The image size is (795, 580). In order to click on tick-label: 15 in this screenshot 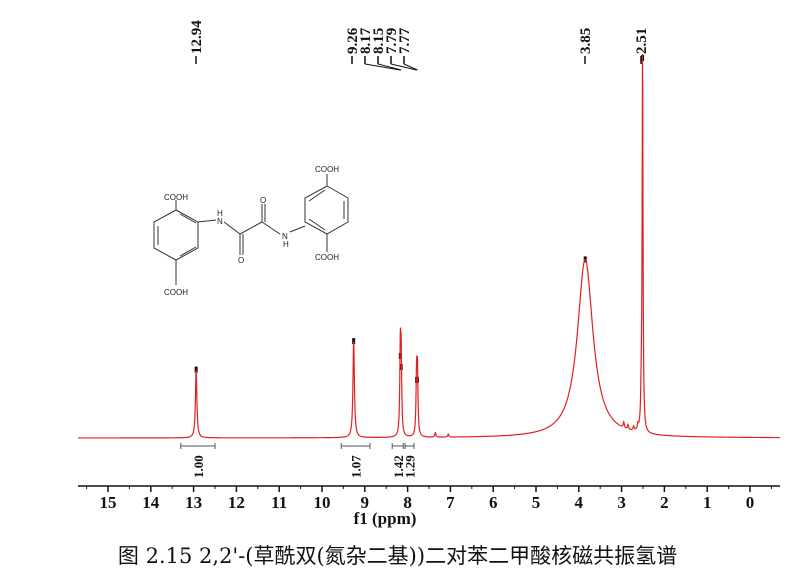, I will do `click(108, 502)`.